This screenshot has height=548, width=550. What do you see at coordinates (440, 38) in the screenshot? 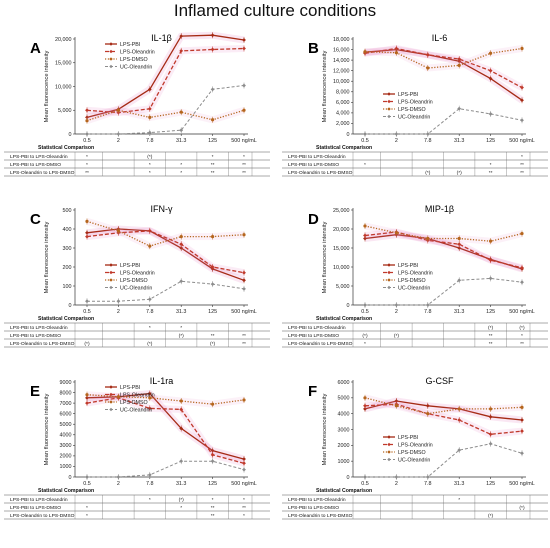
I see `panel-title: IL-6` at bounding box center [440, 38].